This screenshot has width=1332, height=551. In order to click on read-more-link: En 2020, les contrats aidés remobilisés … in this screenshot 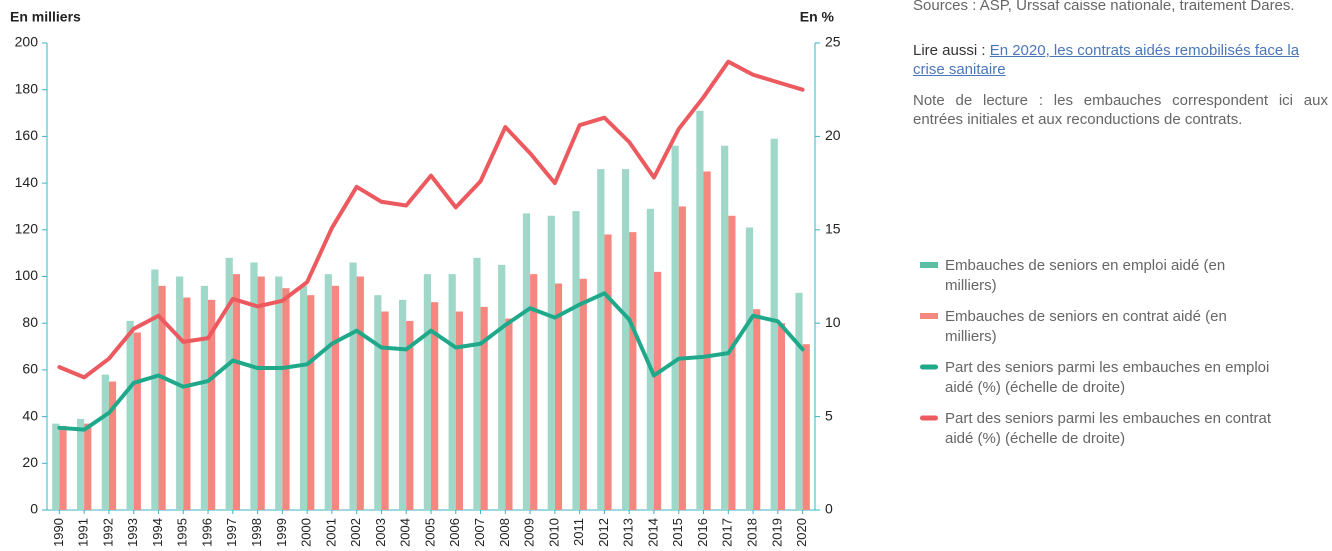, I will do `click(1106, 60)`.